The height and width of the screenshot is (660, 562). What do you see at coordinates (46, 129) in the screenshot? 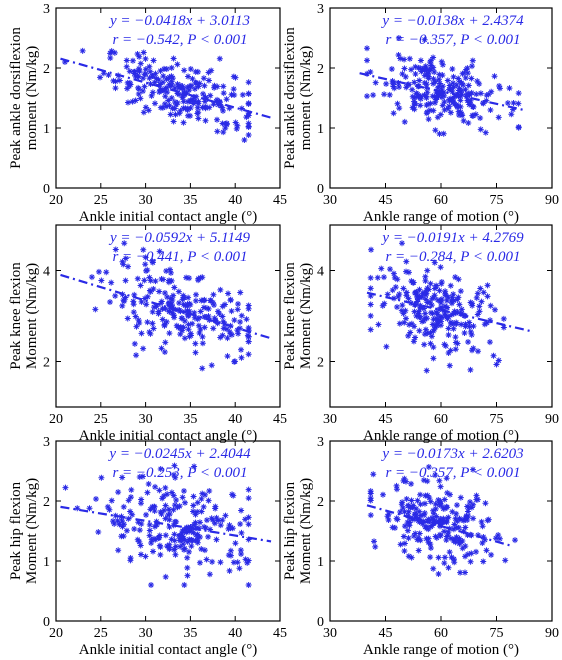
I see `y-tick-label: 1` at bounding box center [46, 129].